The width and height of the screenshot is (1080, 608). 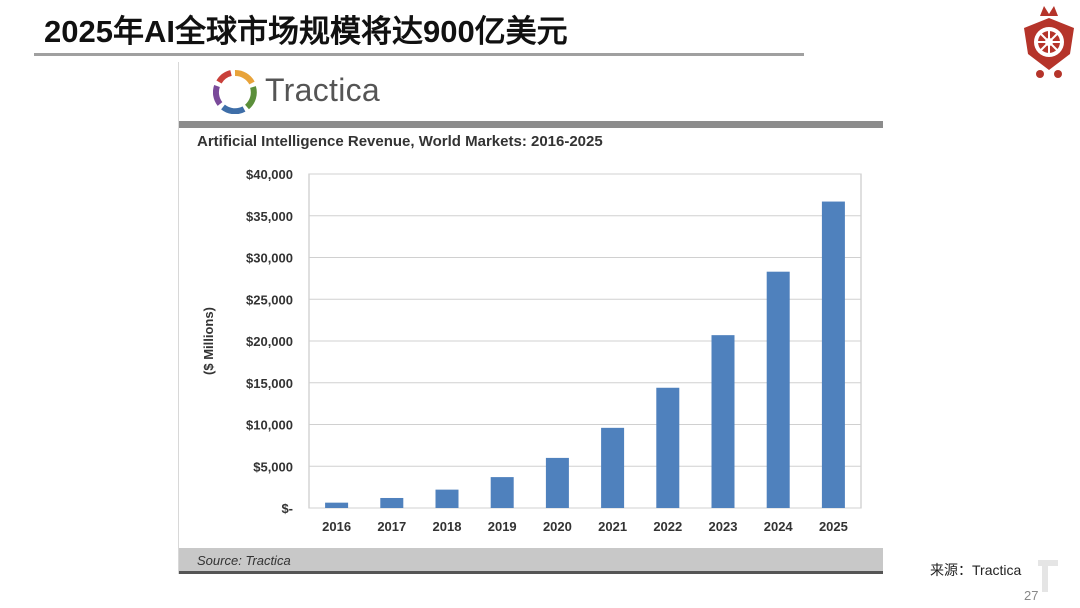 I want to click on x-tick-label: 2018, so click(x=447, y=526).